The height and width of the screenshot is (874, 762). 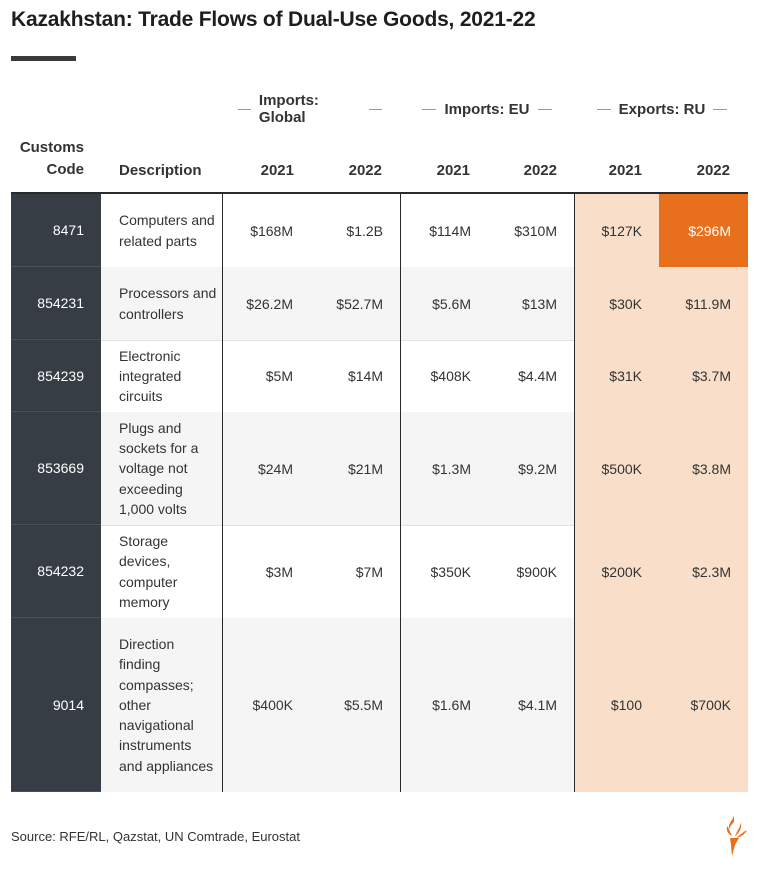 What do you see at coordinates (531, 468) in the screenshot?
I see `imports-eu-2022-cell: $9.2M` at bounding box center [531, 468].